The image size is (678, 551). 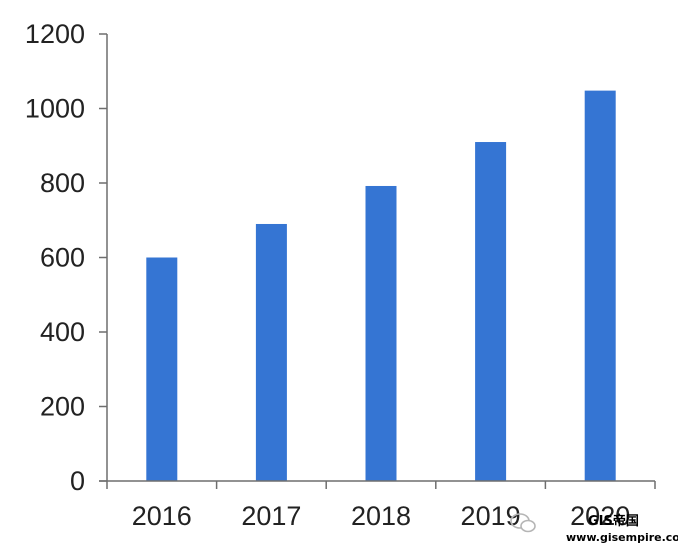 What do you see at coordinates (62, 407) in the screenshot?
I see `y-tick-label: 200` at bounding box center [62, 407].